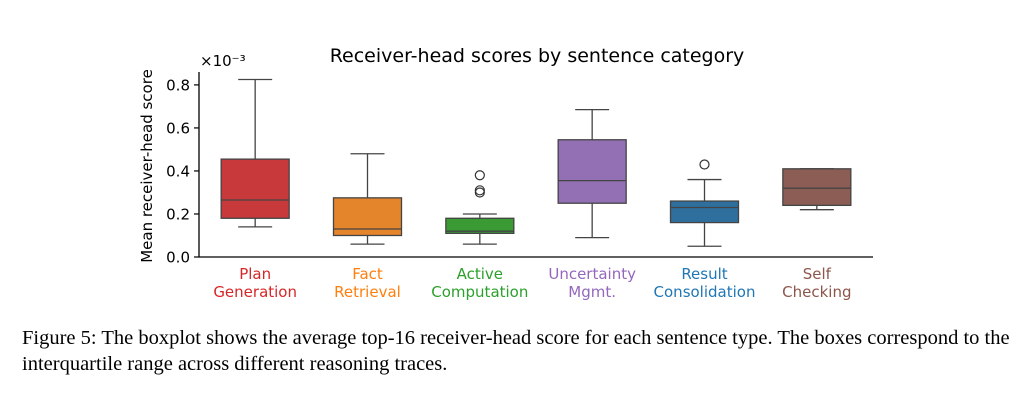 The image size is (1035, 403). Describe the element at coordinates (367, 292) in the screenshot. I see `x-tick-label-line2: Retrieval` at that location.